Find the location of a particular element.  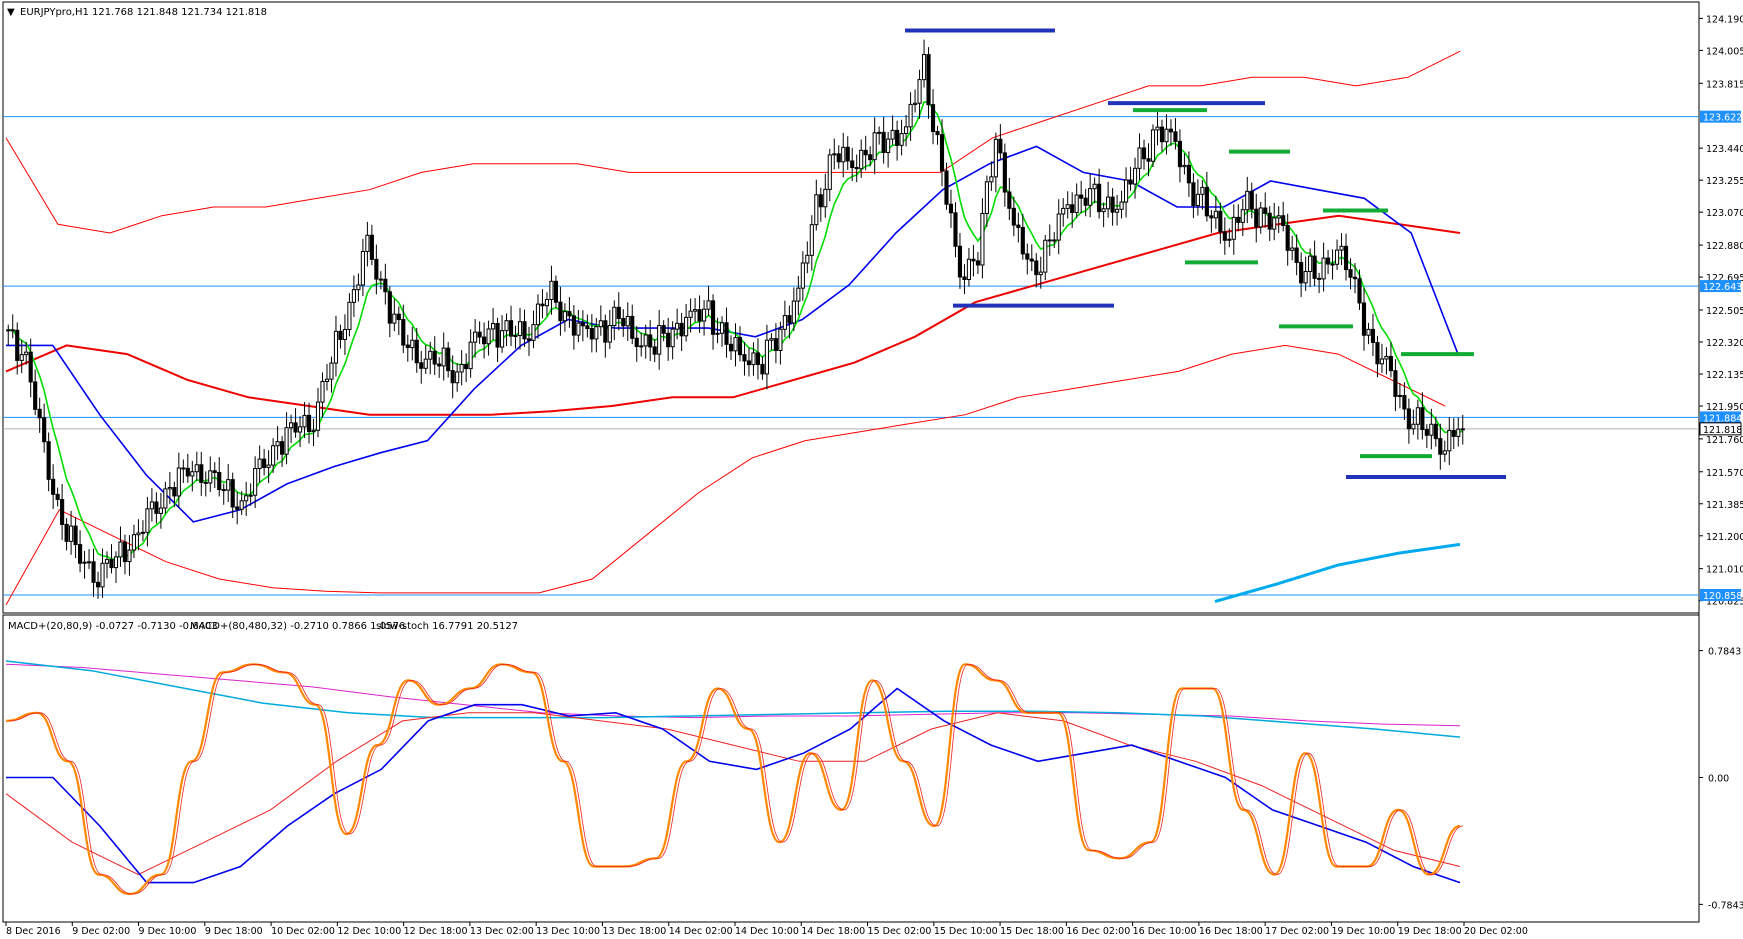

price-tag-label: 123.622 is located at coordinates (1722, 118).